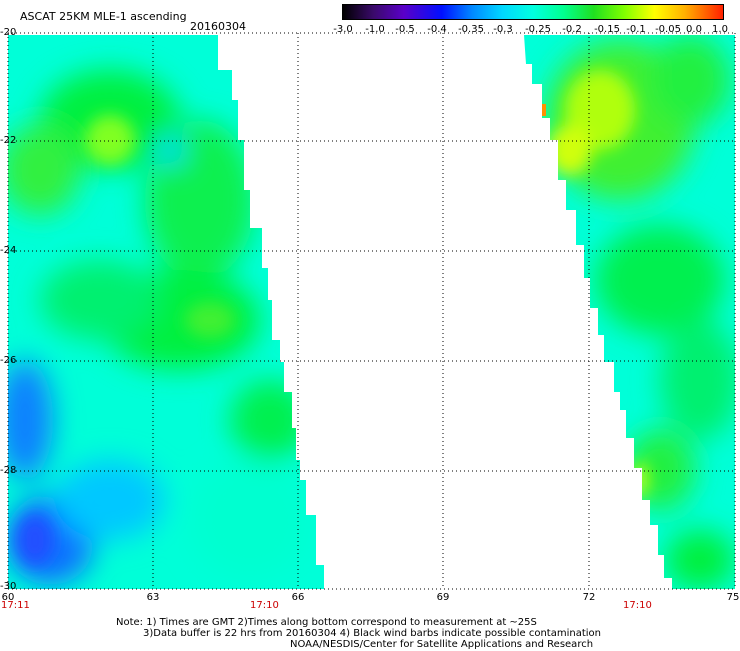 Image resolution: width=740 pixels, height=651 pixels. What do you see at coordinates (437, 29) in the screenshot?
I see `colorbar-label: -0.4` at bounding box center [437, 29].